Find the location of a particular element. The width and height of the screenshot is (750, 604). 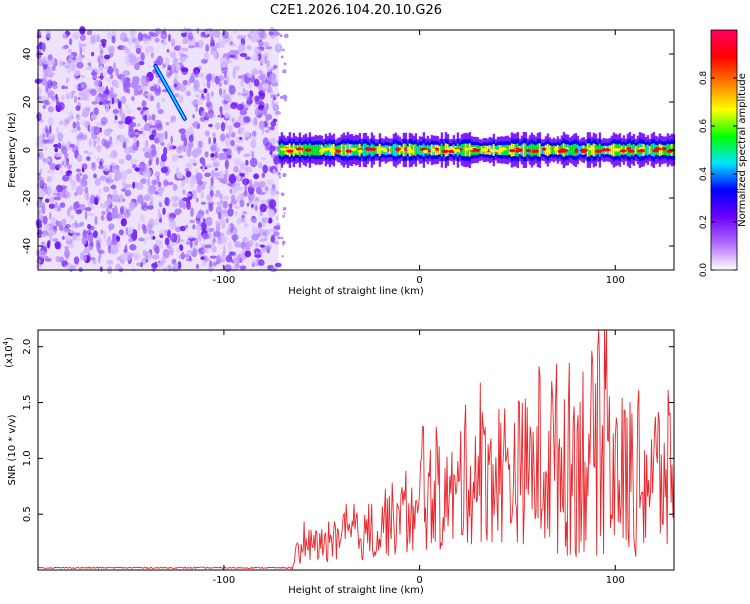

snr-x-label: Height of straight line (km) is located at coordinates (356, 590).